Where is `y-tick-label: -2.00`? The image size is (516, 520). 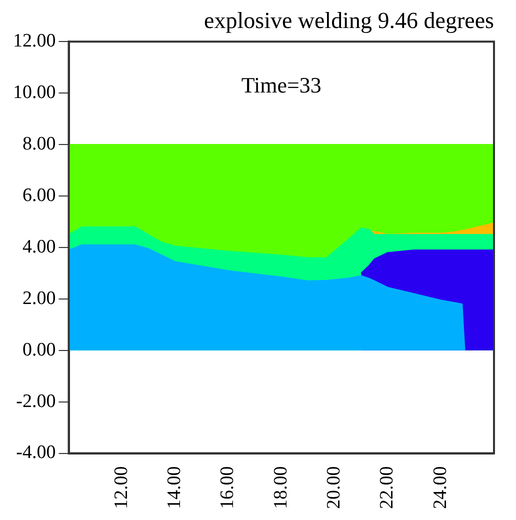 y-tick-label: -2.00 is located at coordinates (36, 401).